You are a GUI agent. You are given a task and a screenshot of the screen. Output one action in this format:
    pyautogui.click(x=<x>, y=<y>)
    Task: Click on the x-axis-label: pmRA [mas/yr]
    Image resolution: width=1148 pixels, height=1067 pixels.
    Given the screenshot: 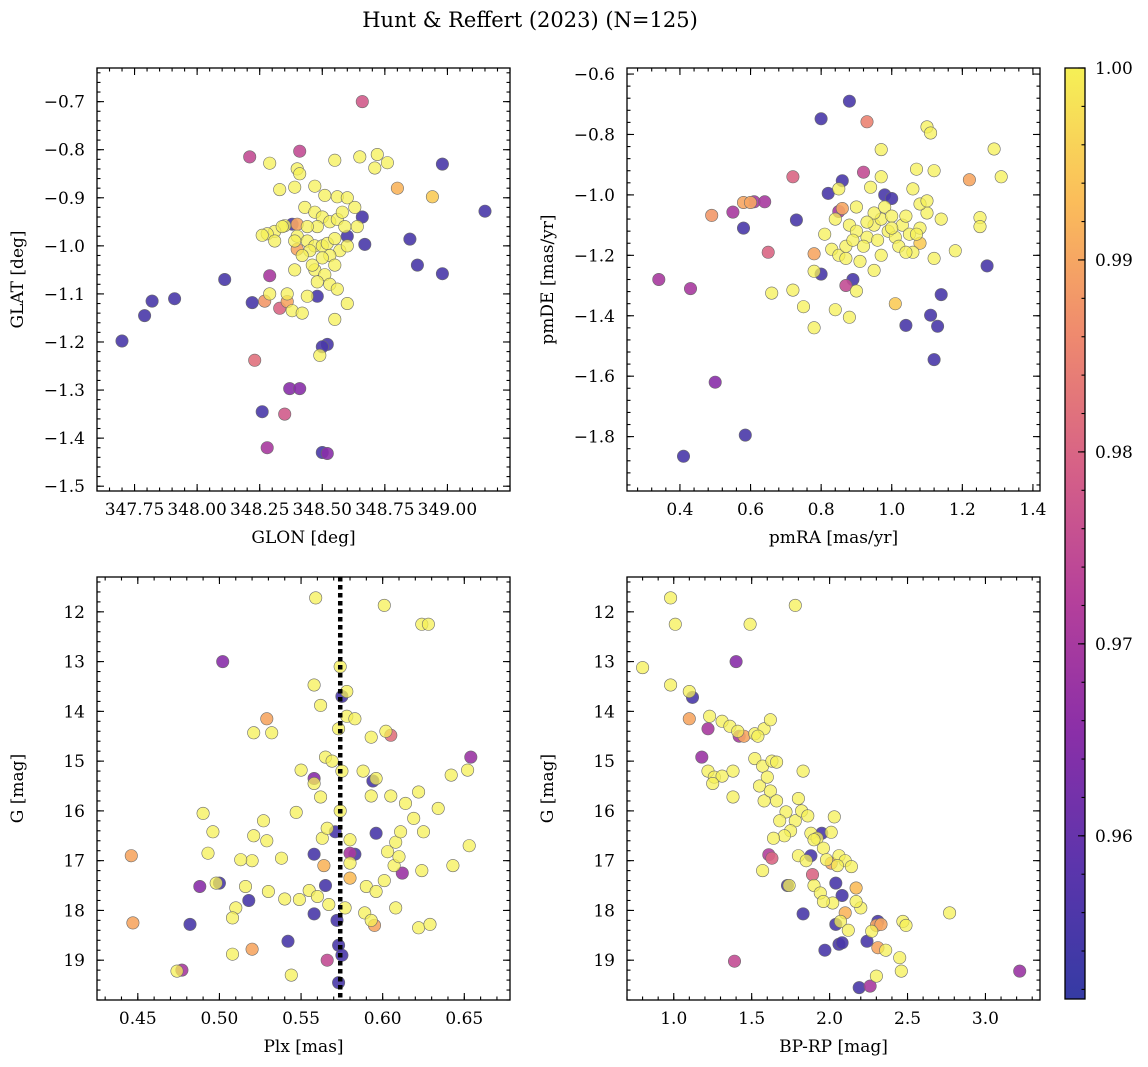 What is the action you would take?
    pyautogui.click(x=833, y=538)
    